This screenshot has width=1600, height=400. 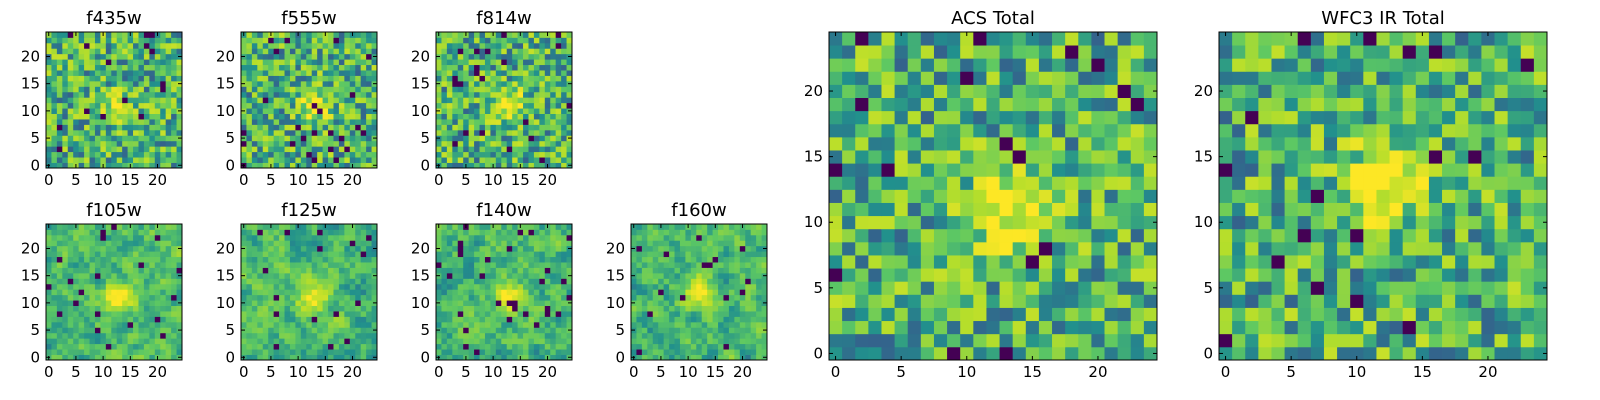 I want to click on axes-frame, so click(x=504, y=100).